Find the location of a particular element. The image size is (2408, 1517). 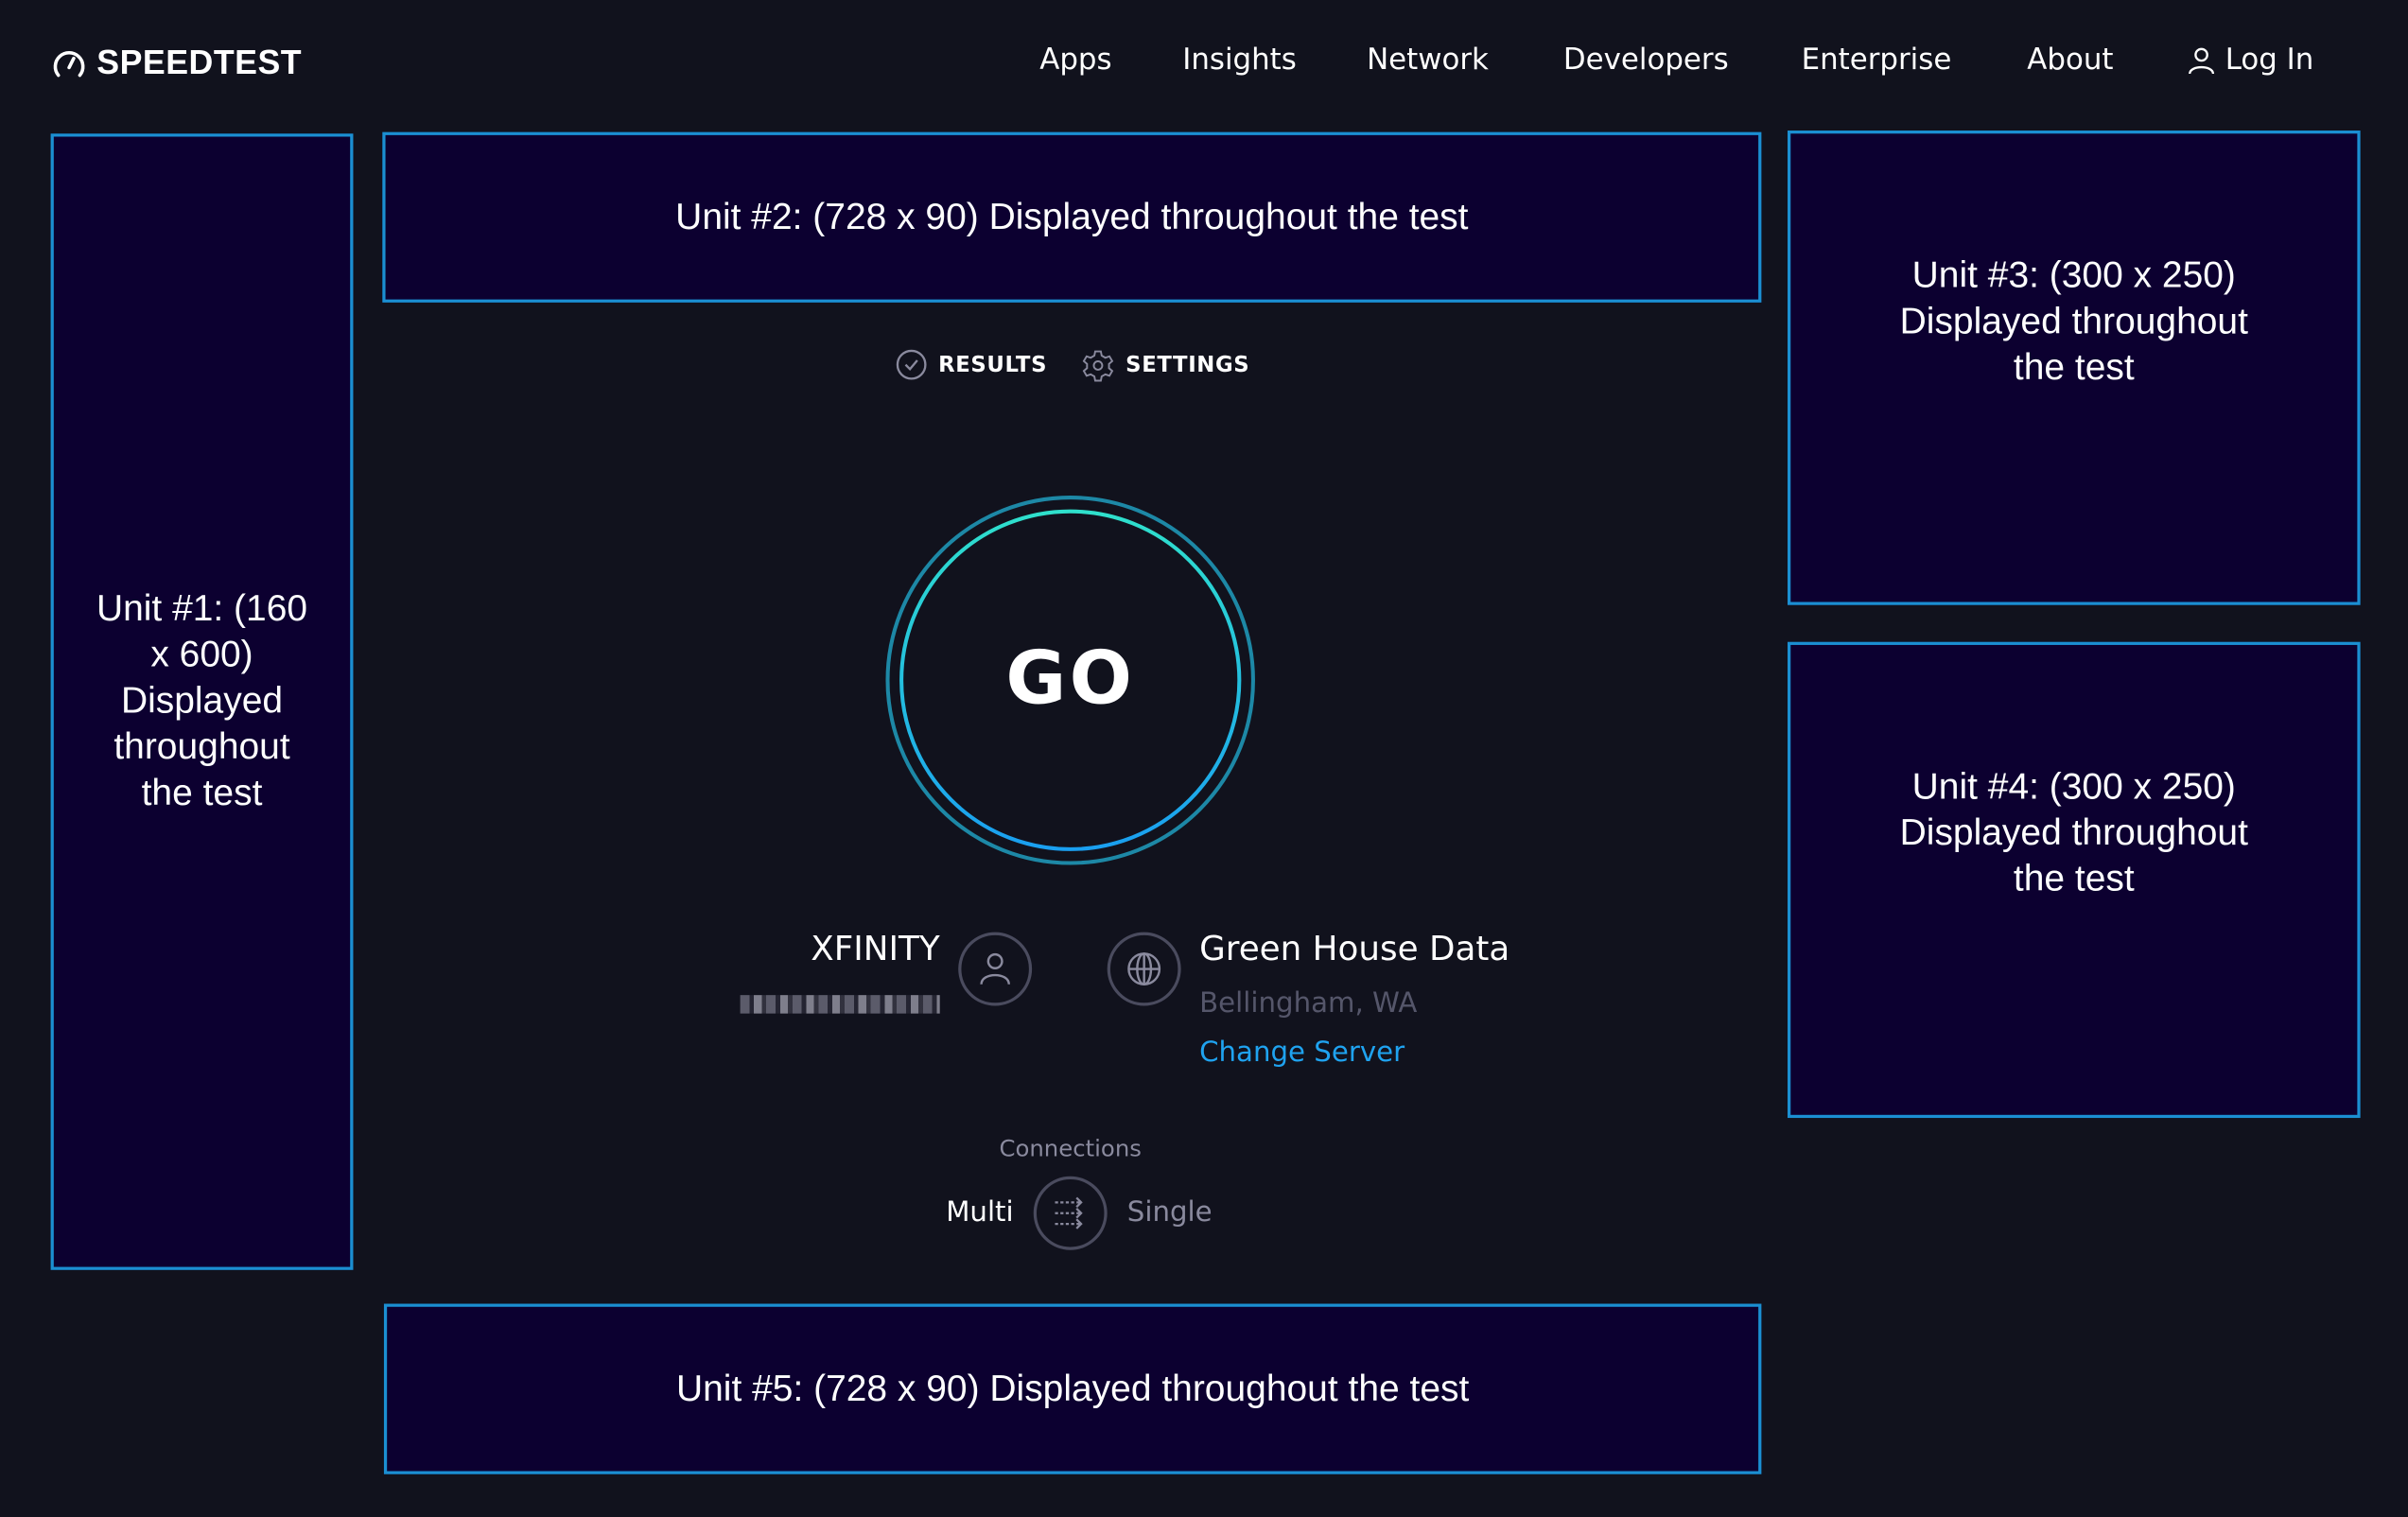

tab-settings: SETTINGS is located at coordinates (1165, 366).